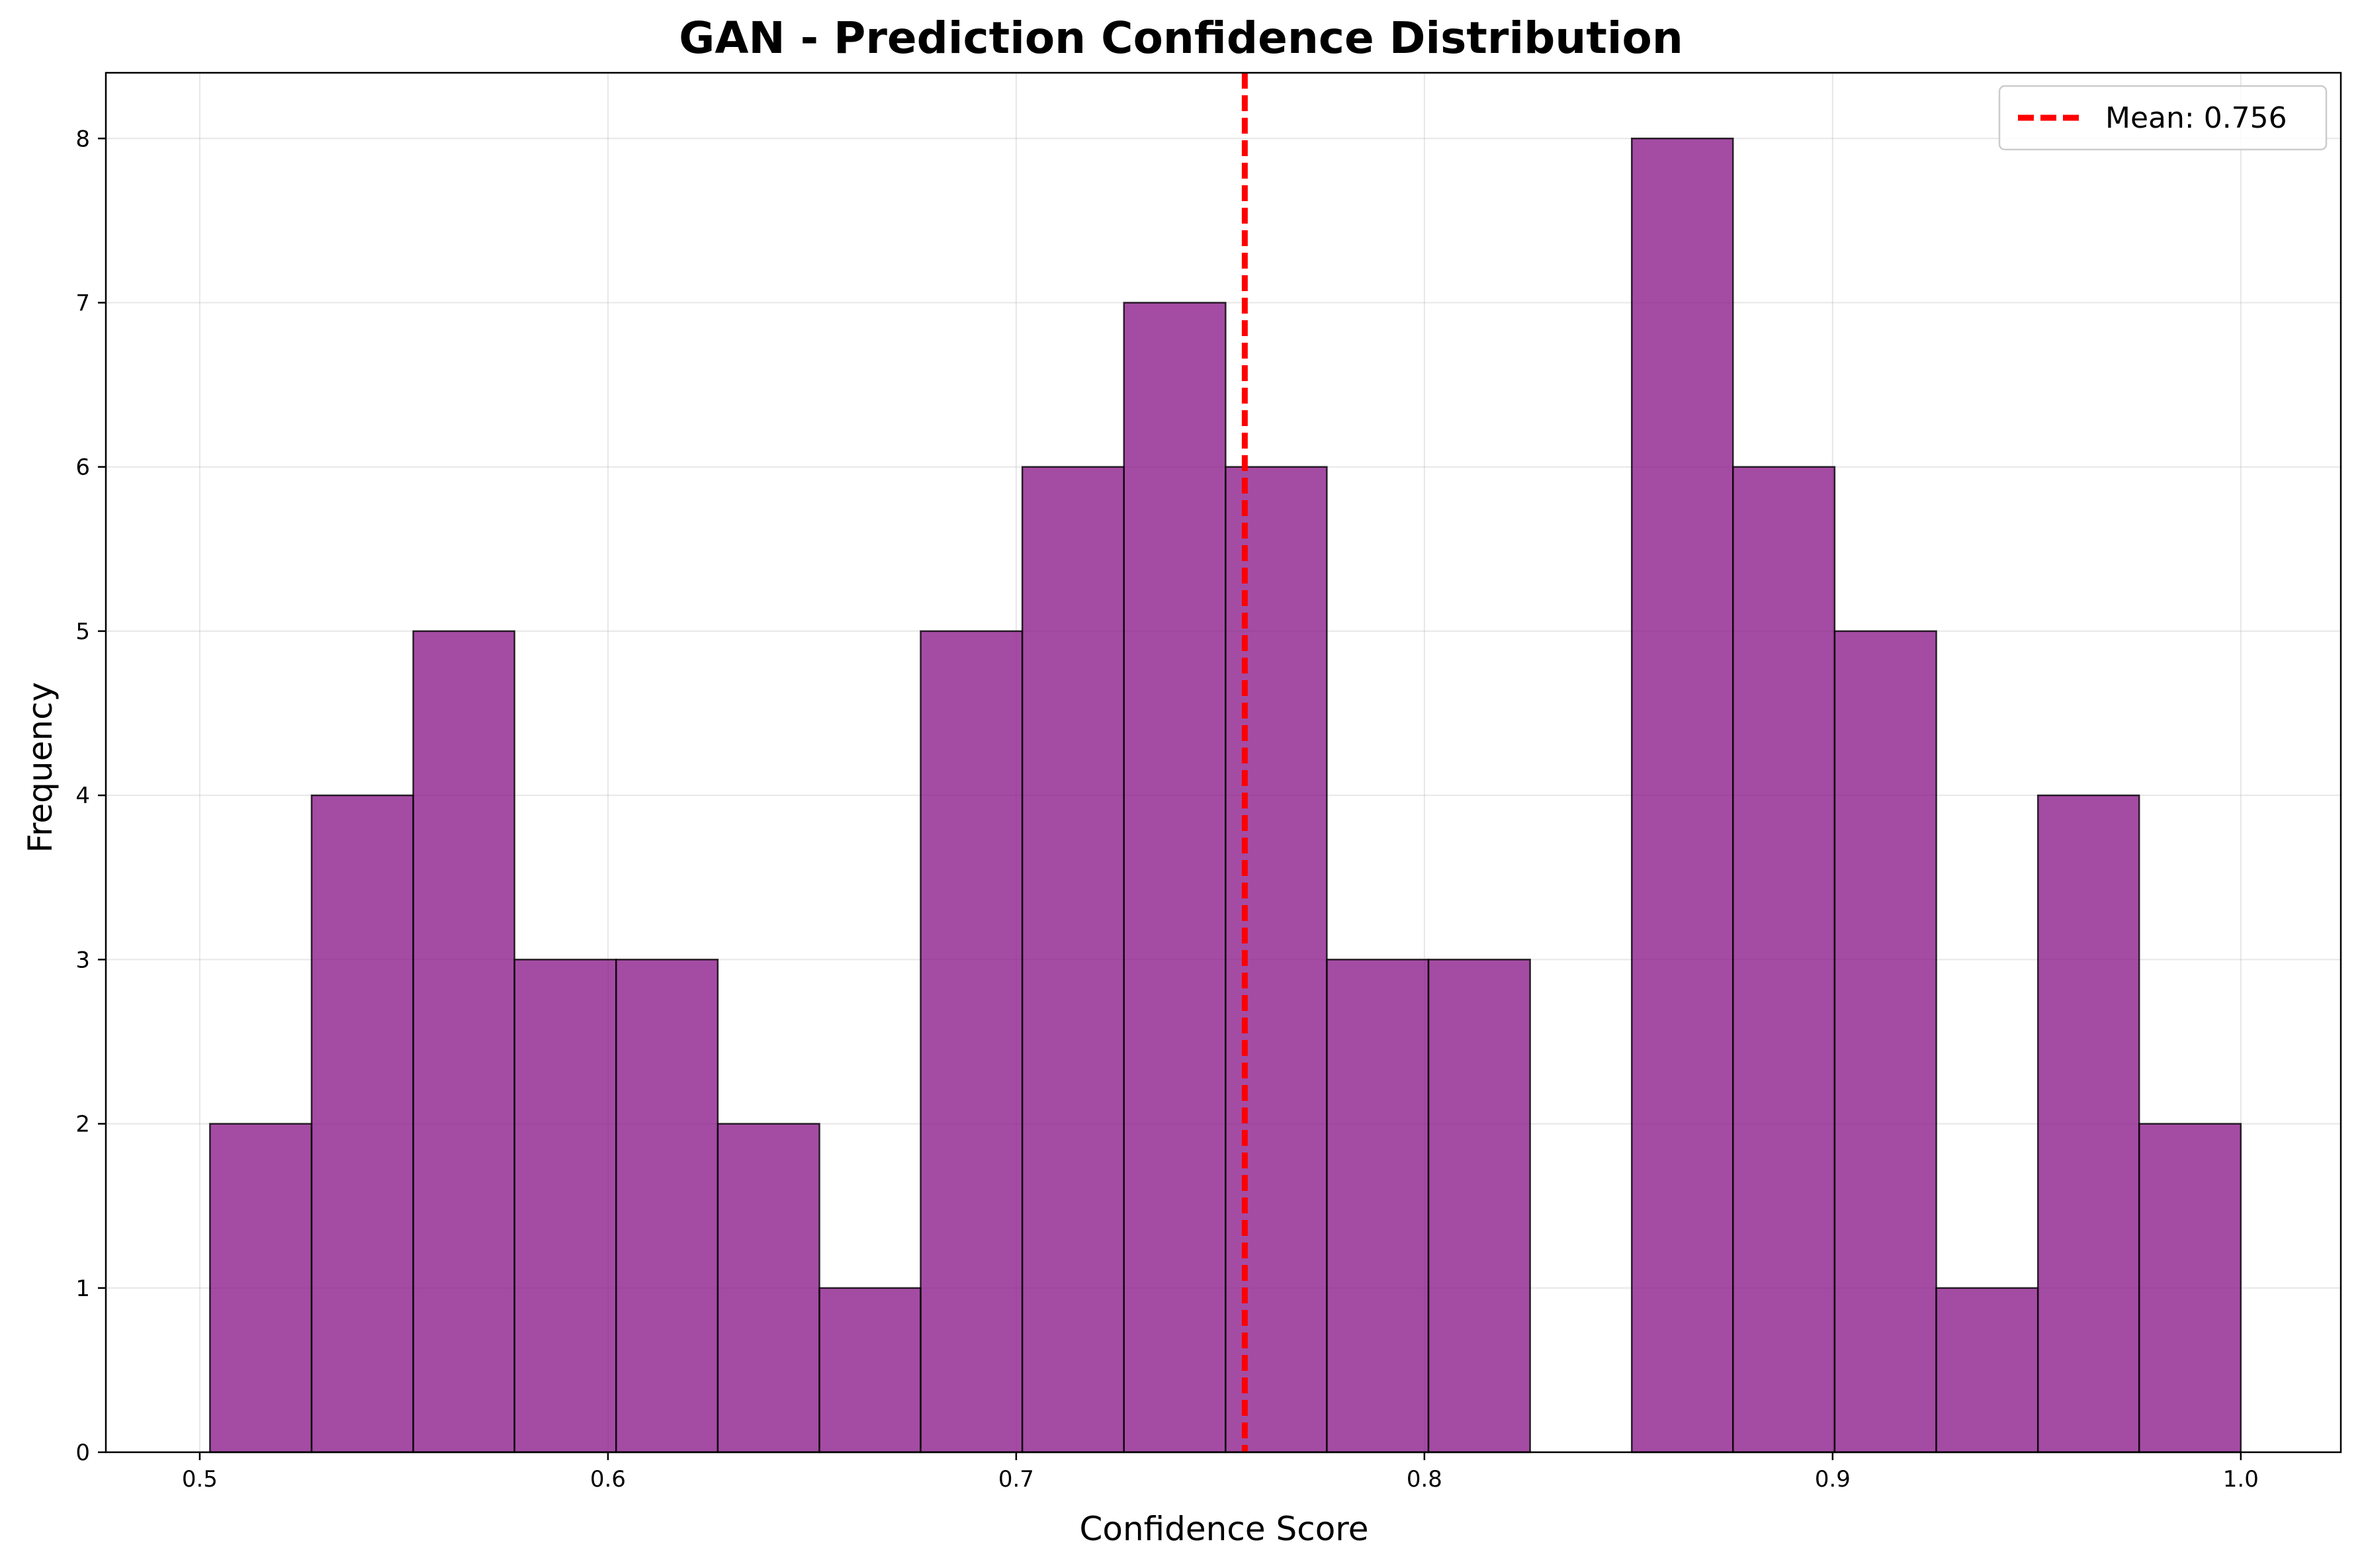 This screenshot has width=2362, height=1568. I want to click on y-tick-label: 6, so click(82, 468).